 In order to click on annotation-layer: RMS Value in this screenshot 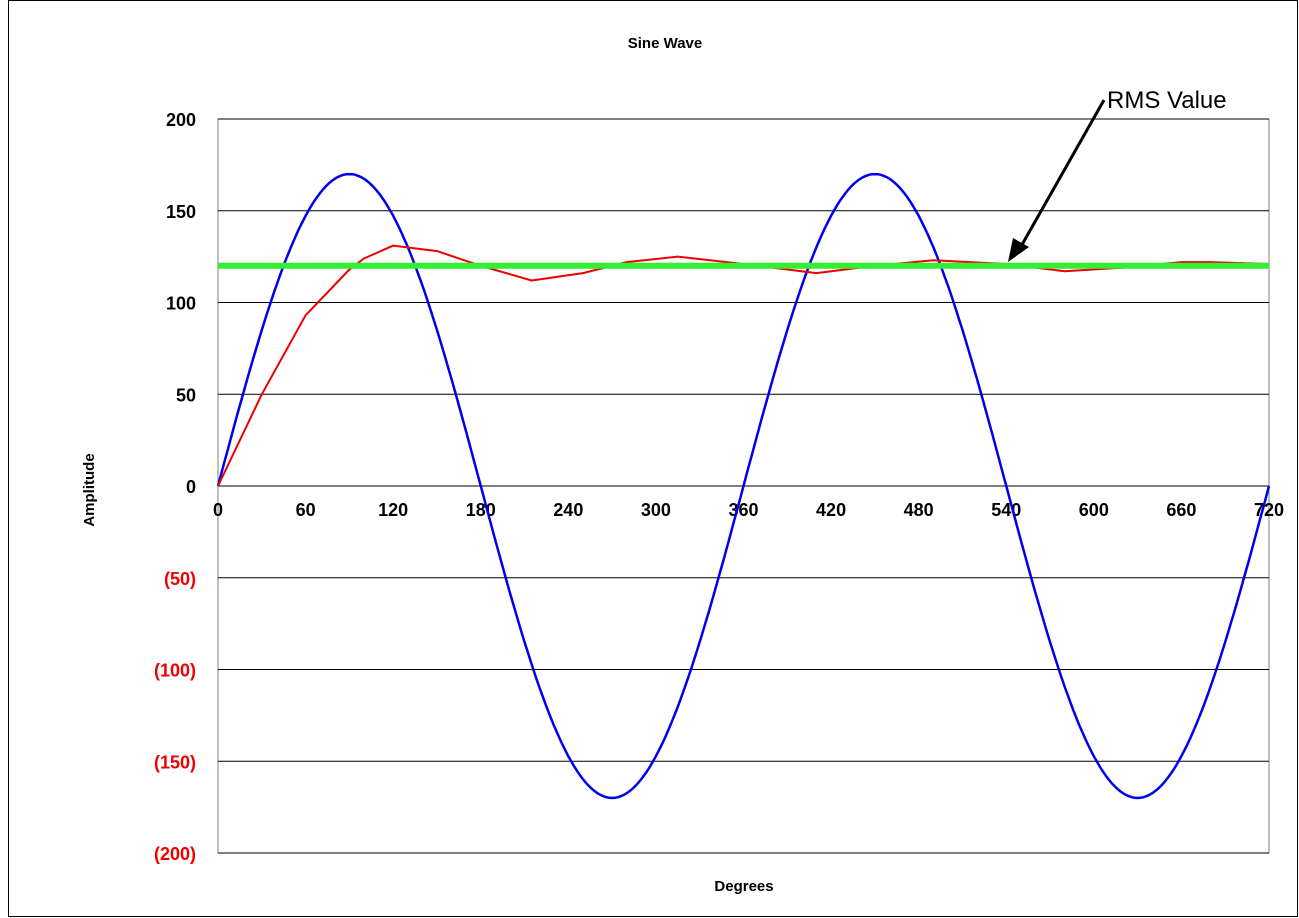, I will do `click(1117, 174)`.